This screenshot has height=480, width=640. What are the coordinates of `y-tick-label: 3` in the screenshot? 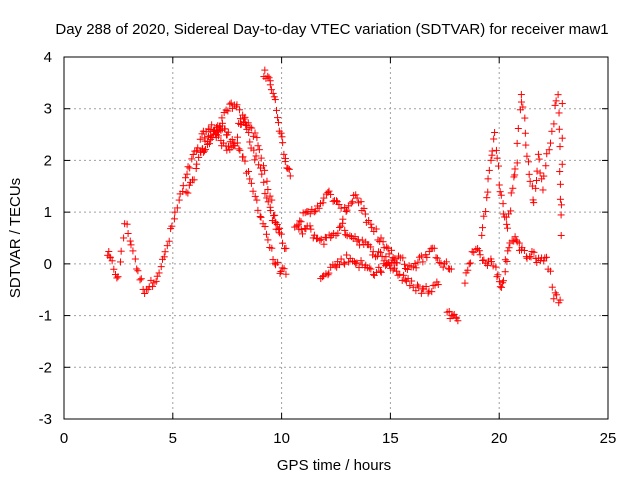 It's located at (48, 109).